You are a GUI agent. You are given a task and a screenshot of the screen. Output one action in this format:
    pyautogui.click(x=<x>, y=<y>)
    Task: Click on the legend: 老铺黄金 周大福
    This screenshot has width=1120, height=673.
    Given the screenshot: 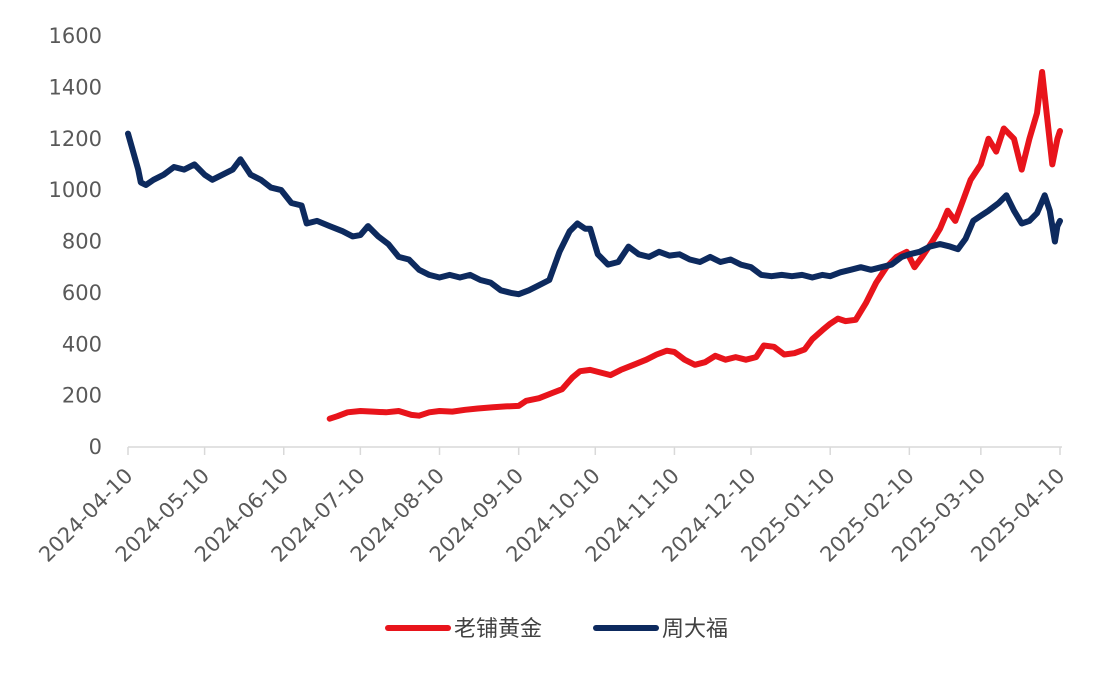 What is the action you would take?
    pyautogui.click(x=556, y=629)
    